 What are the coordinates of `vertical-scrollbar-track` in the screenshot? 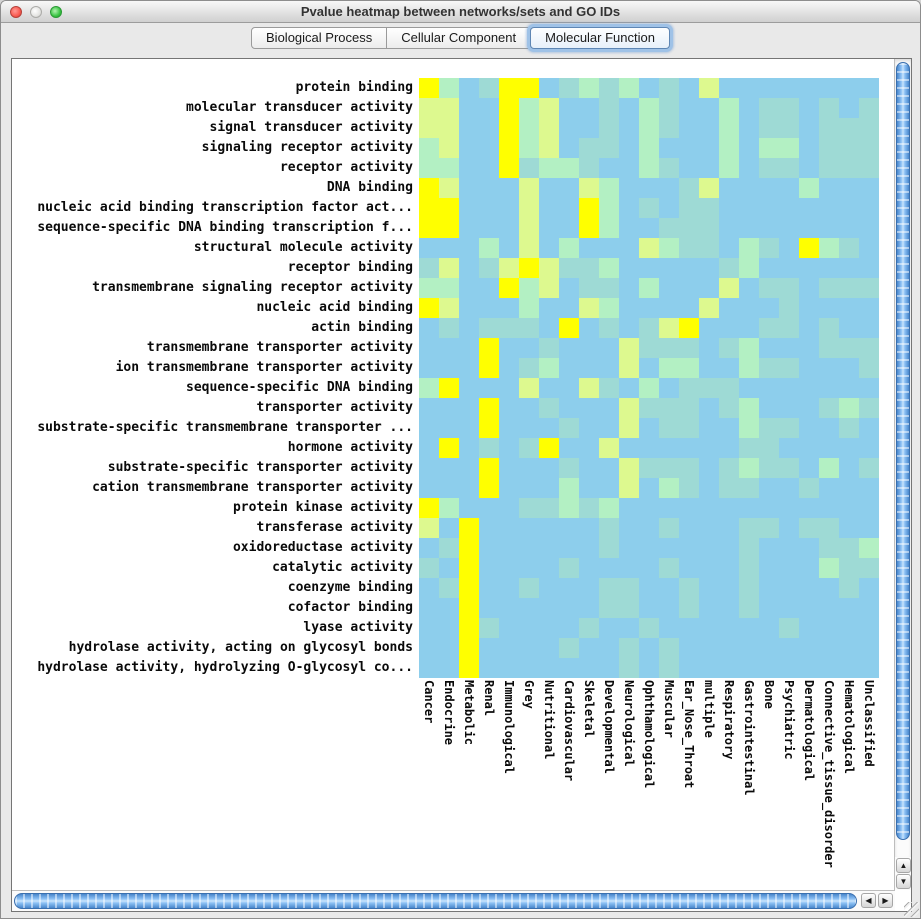 It's located at (903, 458).